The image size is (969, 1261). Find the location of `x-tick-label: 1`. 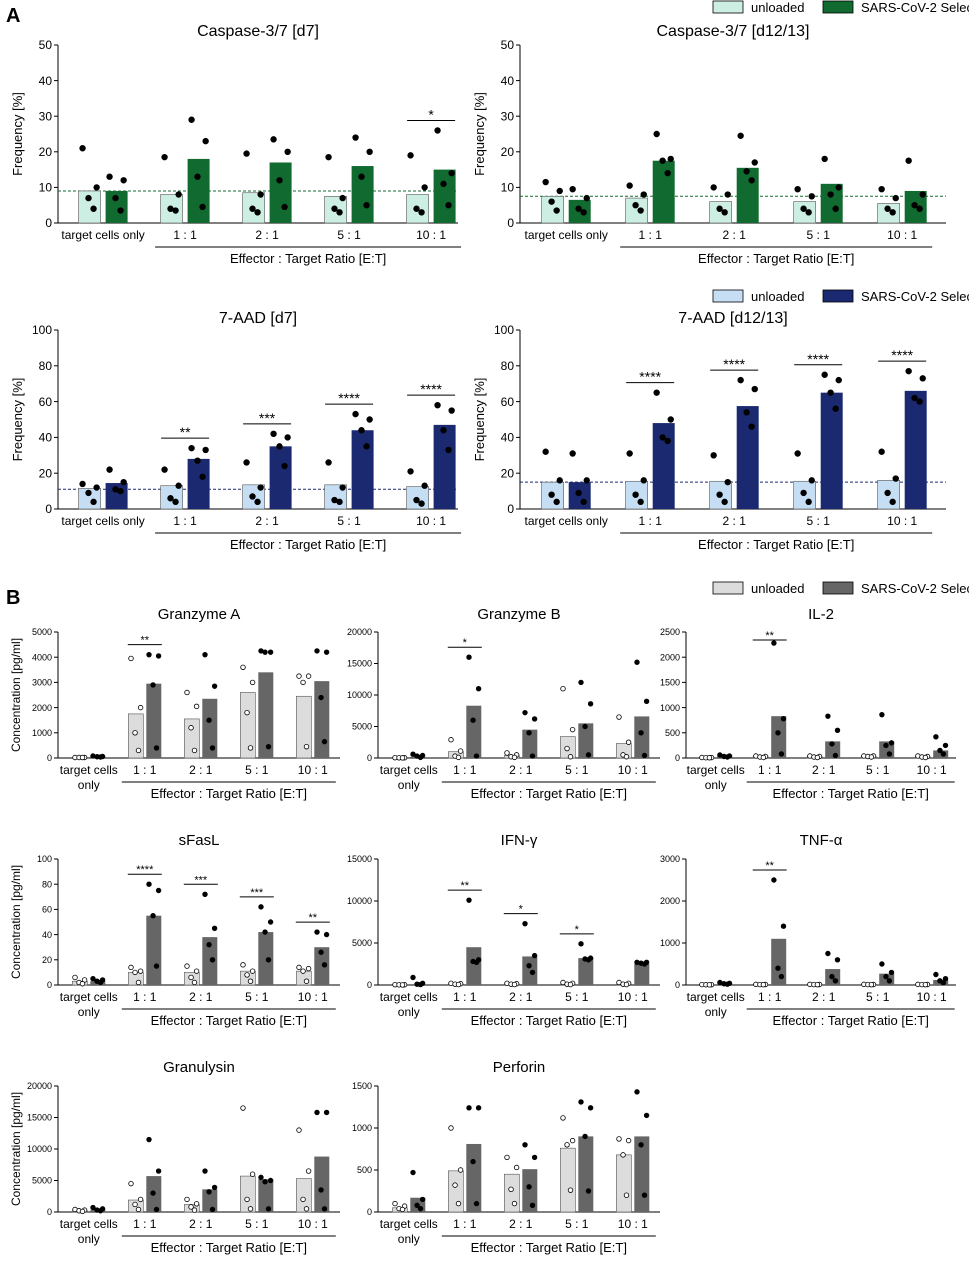

x-tick-label: 1 is located at coordinates (145, 997).